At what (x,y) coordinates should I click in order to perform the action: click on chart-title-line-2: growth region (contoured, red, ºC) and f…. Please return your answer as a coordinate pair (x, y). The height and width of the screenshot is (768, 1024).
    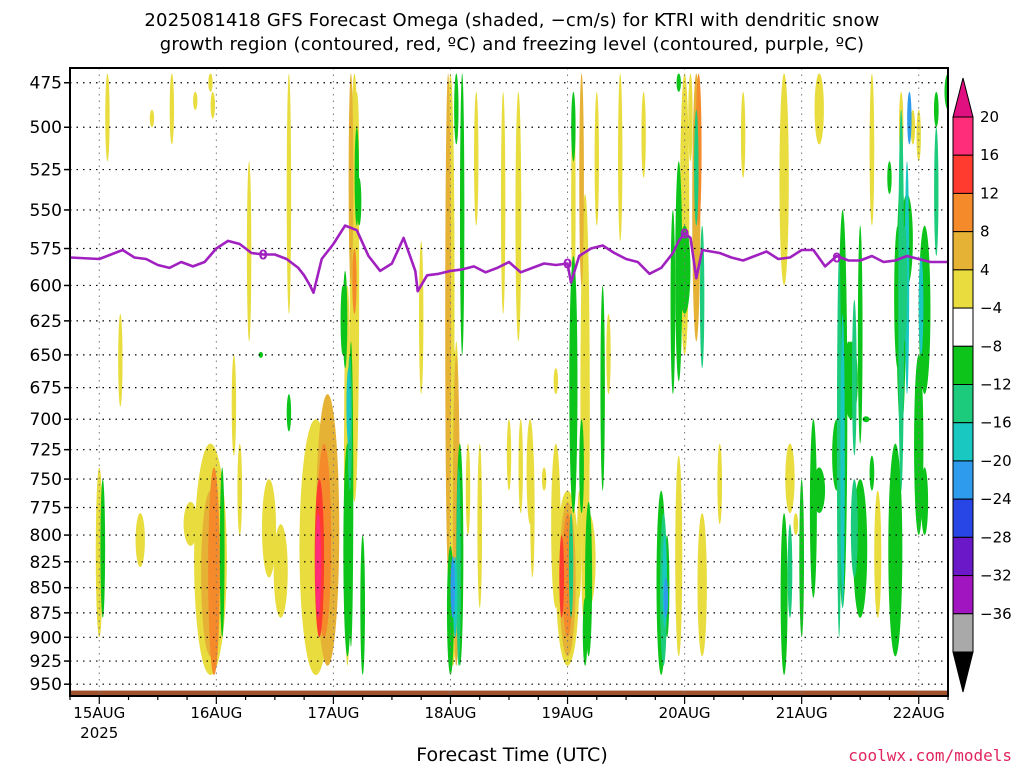
    Looking at the image, I should click on (512, 44).